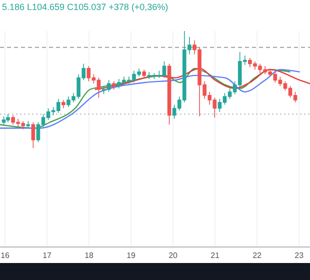 The width and height of the screenshot is (310, 280). Describe the element at coordinates (89, 255) in the screenshot. I see `x-tick-label: 18` at that location.